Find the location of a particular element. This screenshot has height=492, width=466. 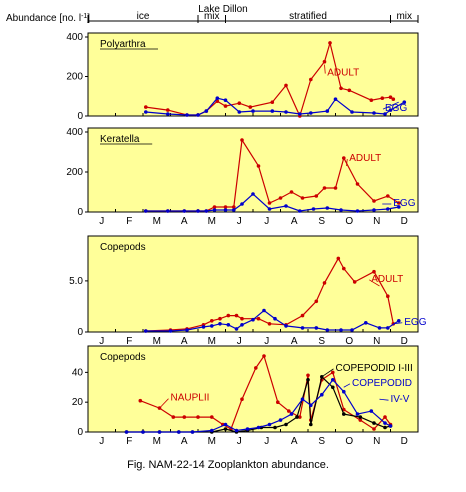

label-leader is located at coordinates (384, 399).